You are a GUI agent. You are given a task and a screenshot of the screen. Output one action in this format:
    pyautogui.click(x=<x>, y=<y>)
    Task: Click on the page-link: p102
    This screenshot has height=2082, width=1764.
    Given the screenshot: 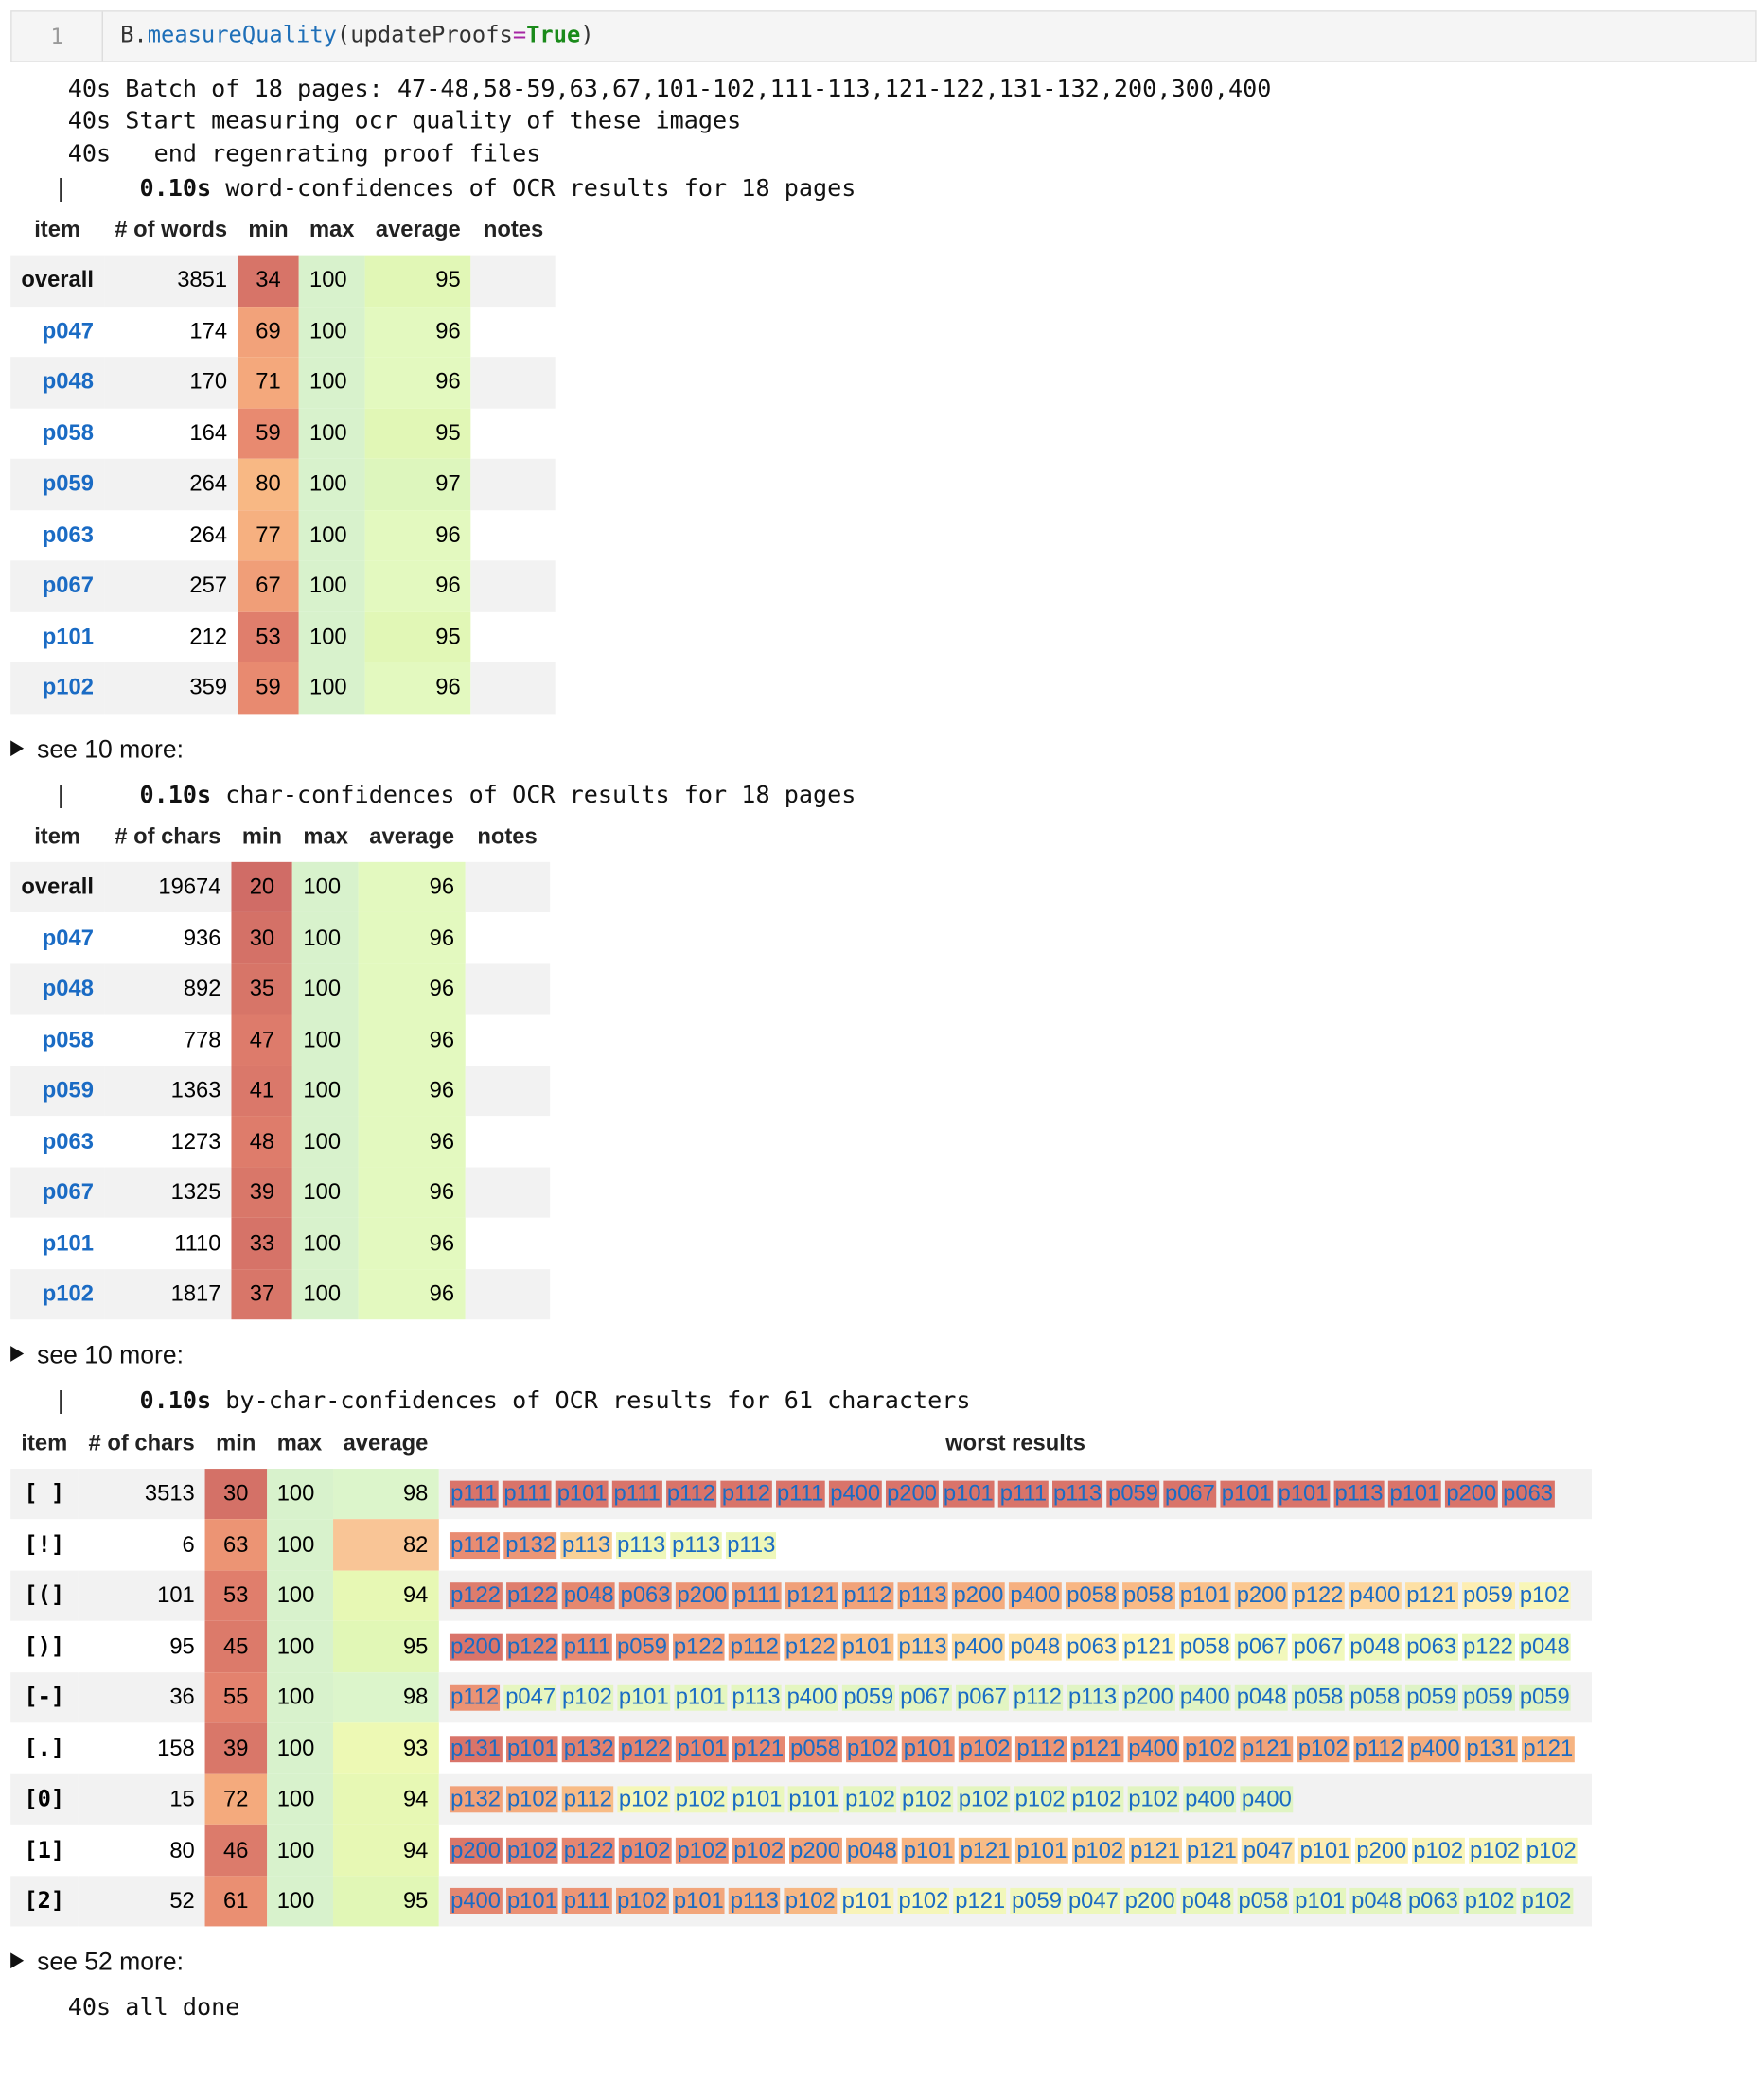 What is the action you would take?
    pyautogui.click(x=57, y=1294)
    